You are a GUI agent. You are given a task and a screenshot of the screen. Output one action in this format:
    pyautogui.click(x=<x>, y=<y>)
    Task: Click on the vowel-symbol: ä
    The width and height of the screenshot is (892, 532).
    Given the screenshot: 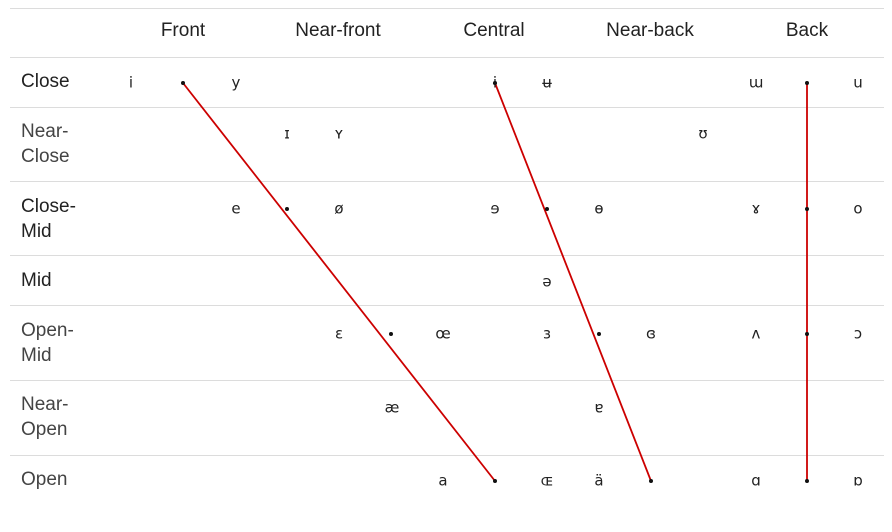 What is the action you would take?
    pyautogui.click(x=599, y=480)
    